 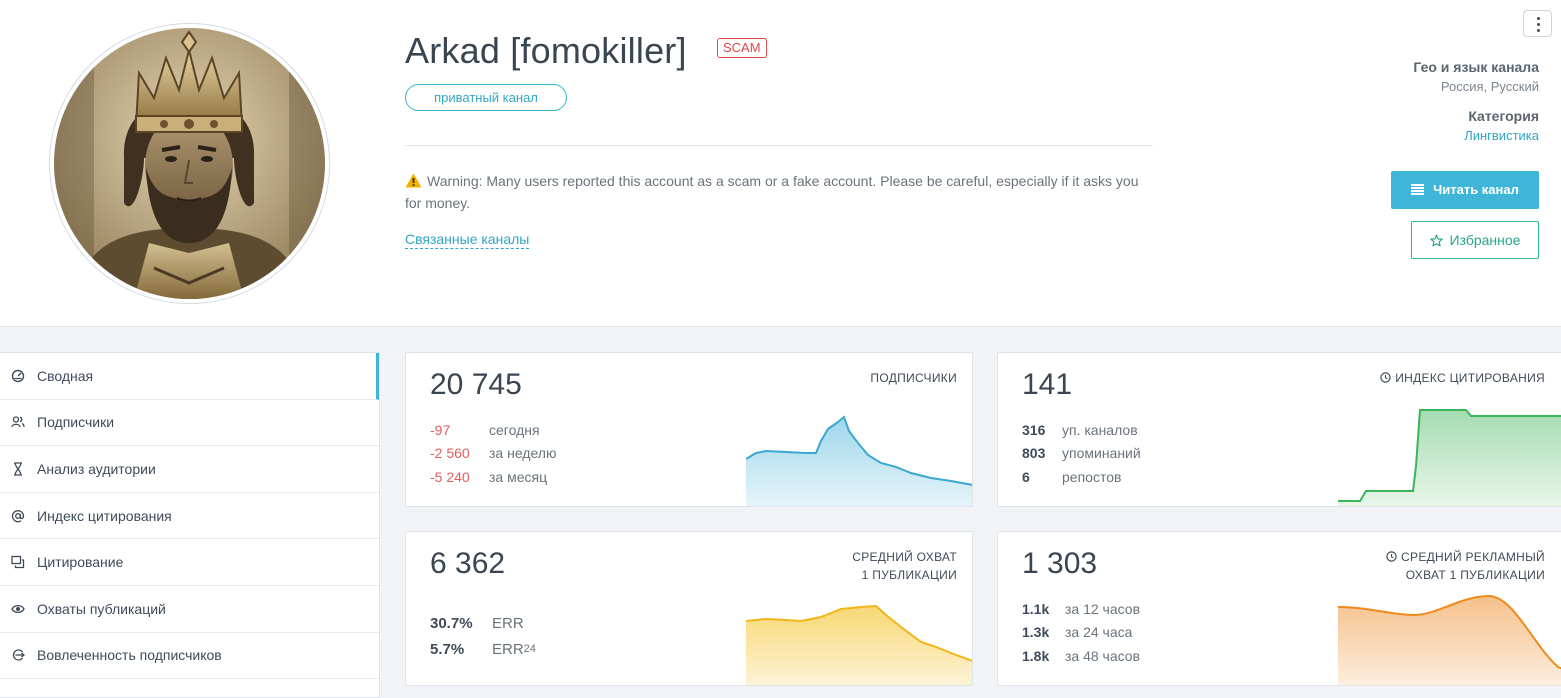 I want to click on stat-value: -5 240, so click(x=450, y=476).